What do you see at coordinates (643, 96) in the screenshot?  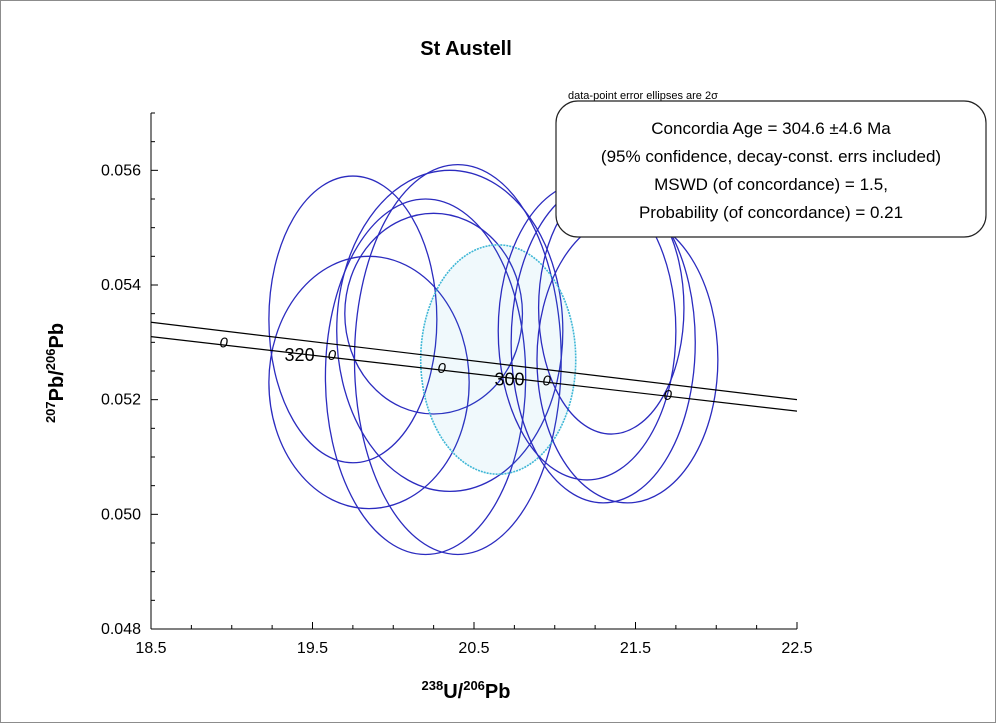 I see `error-ellipse-note: data-point error ellipses are 2σ` at bounding box center [643, 96].